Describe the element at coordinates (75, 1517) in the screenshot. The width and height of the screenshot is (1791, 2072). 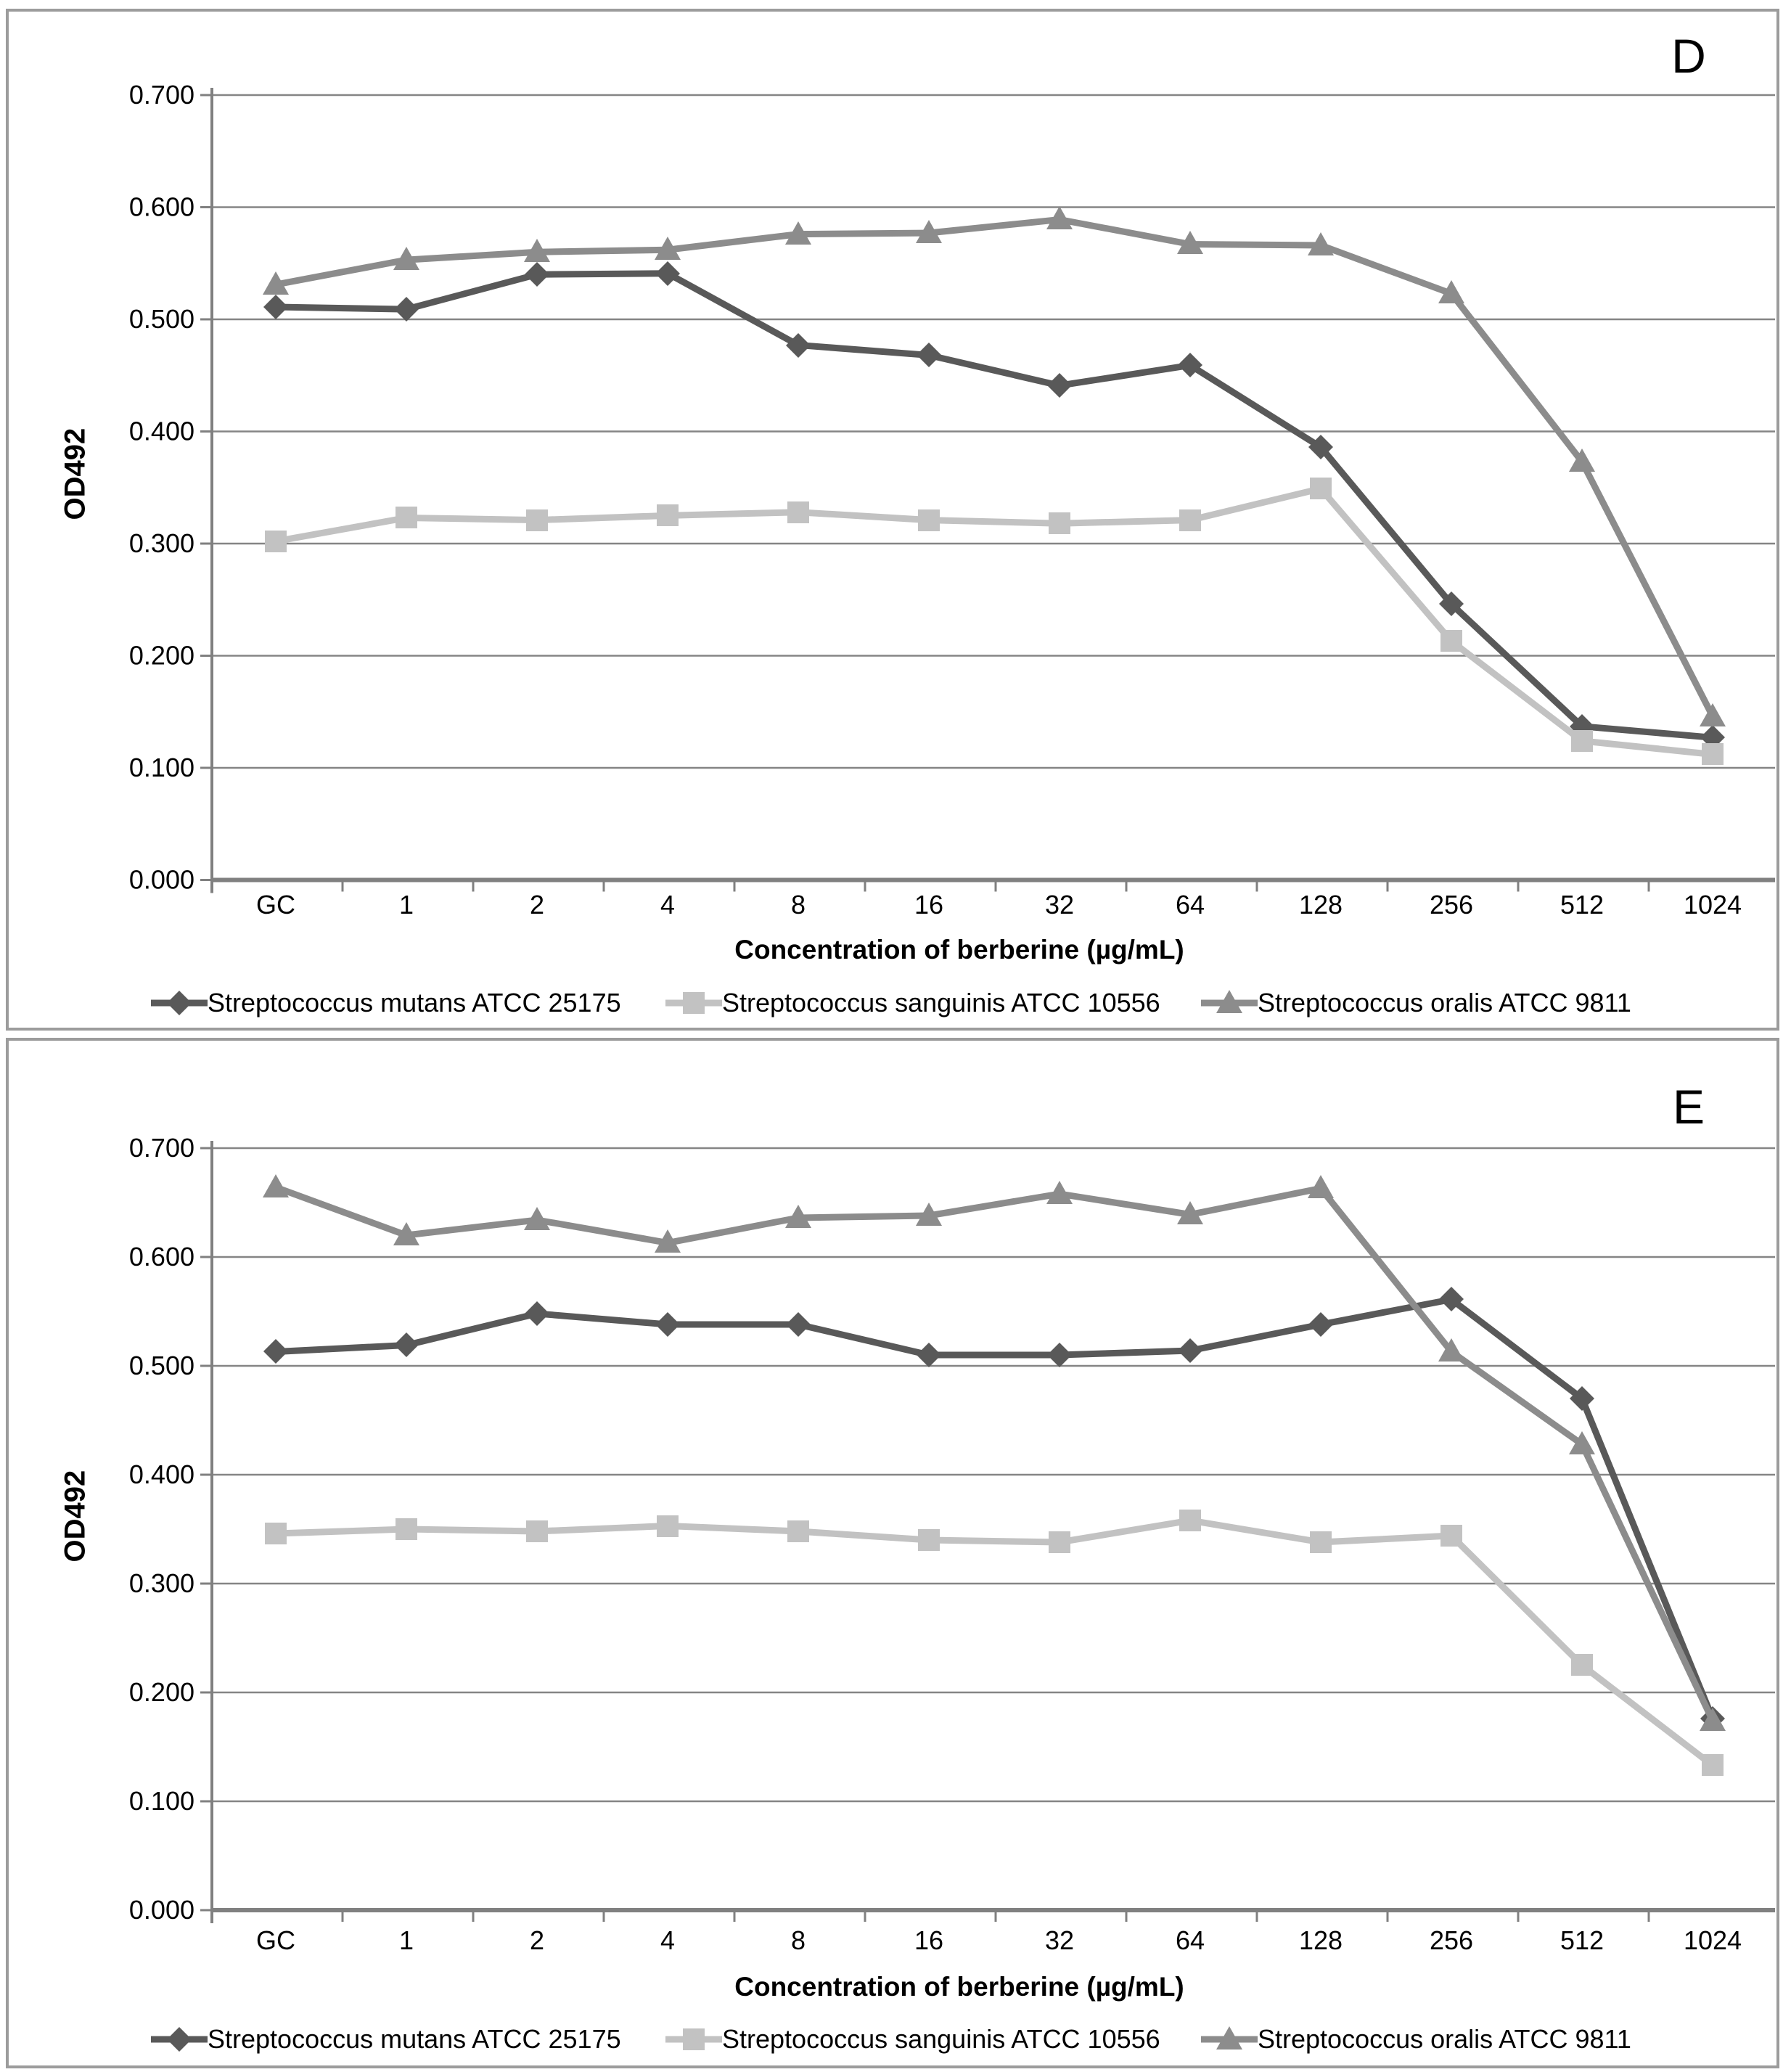
I see `y-axis-title-e: OD492` at that location.